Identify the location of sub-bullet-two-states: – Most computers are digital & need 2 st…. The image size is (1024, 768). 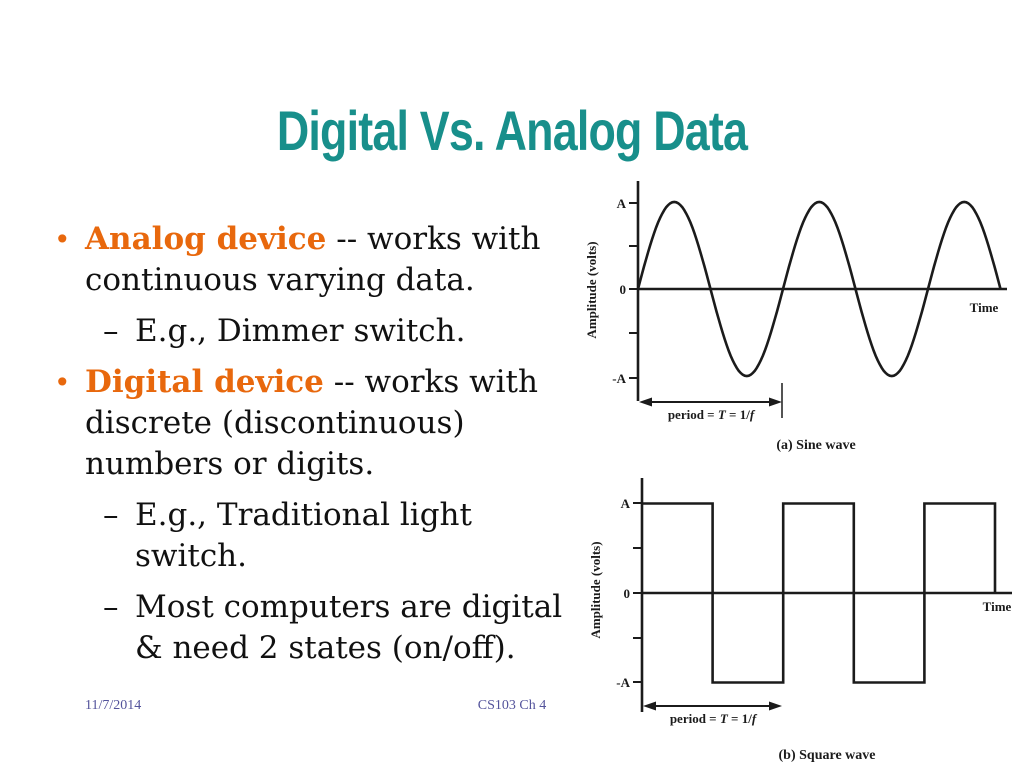
(307, 628).